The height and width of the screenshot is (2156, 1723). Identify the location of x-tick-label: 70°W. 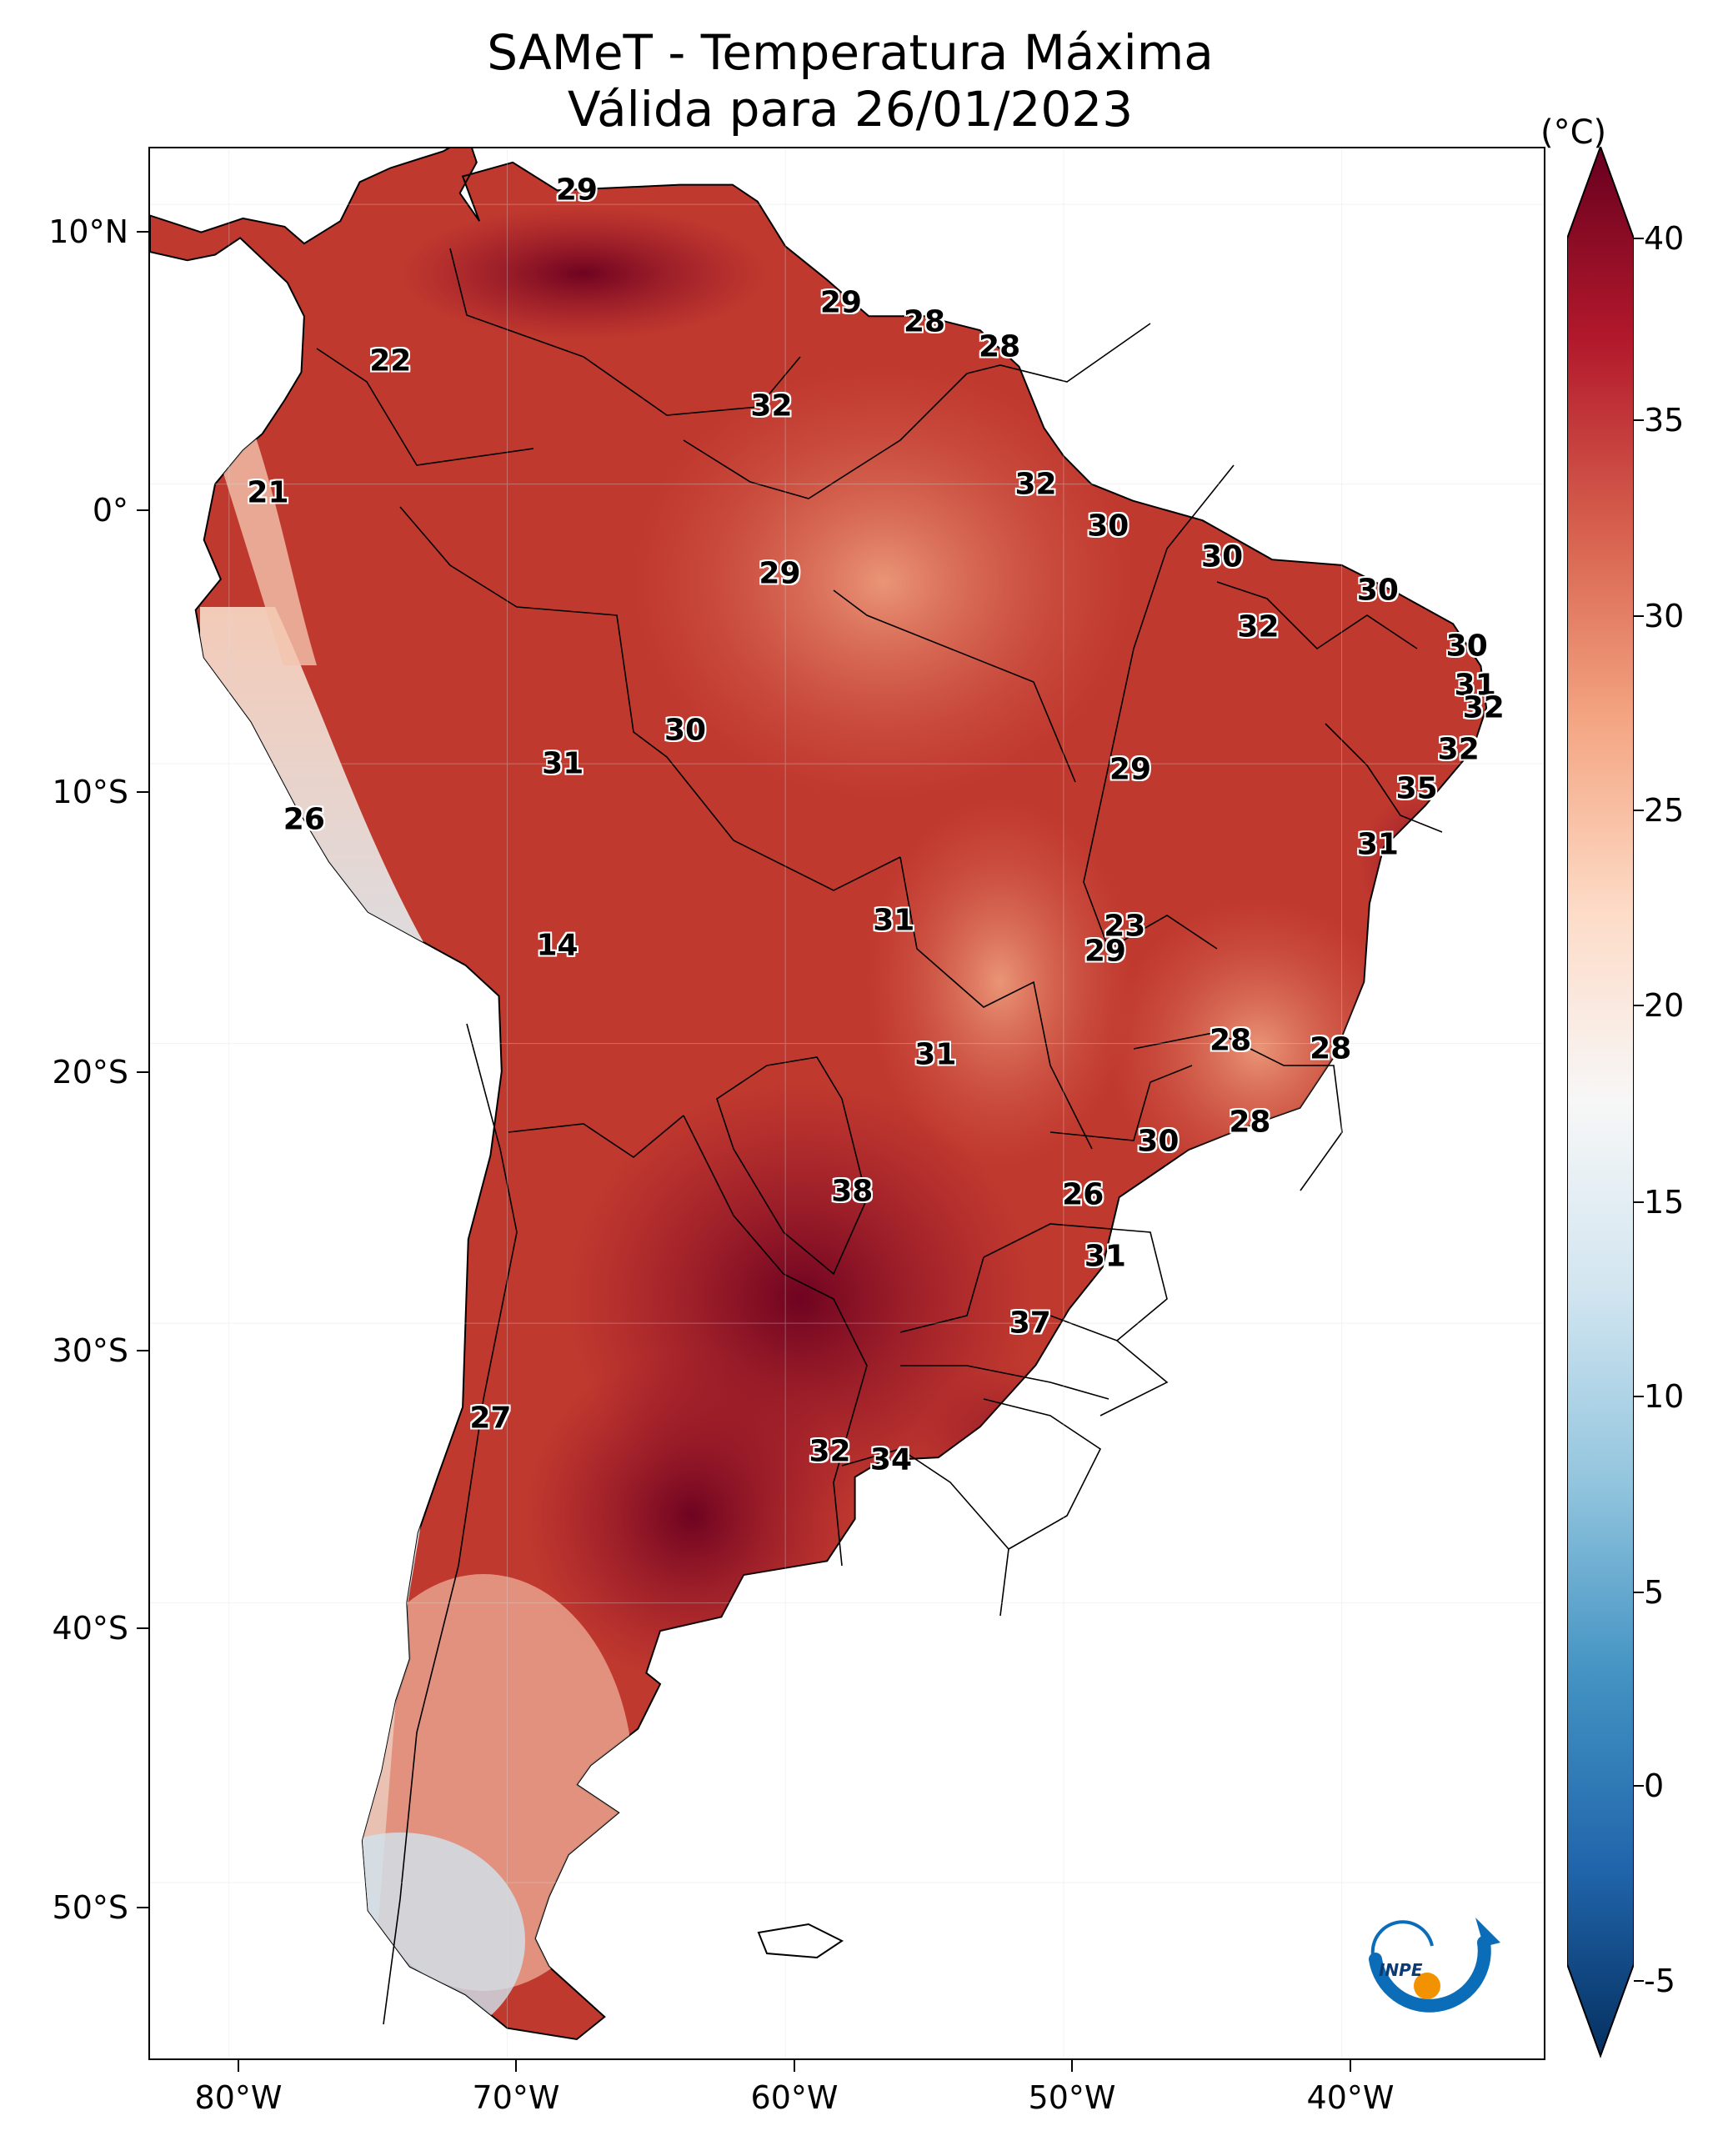
(516, 2097).